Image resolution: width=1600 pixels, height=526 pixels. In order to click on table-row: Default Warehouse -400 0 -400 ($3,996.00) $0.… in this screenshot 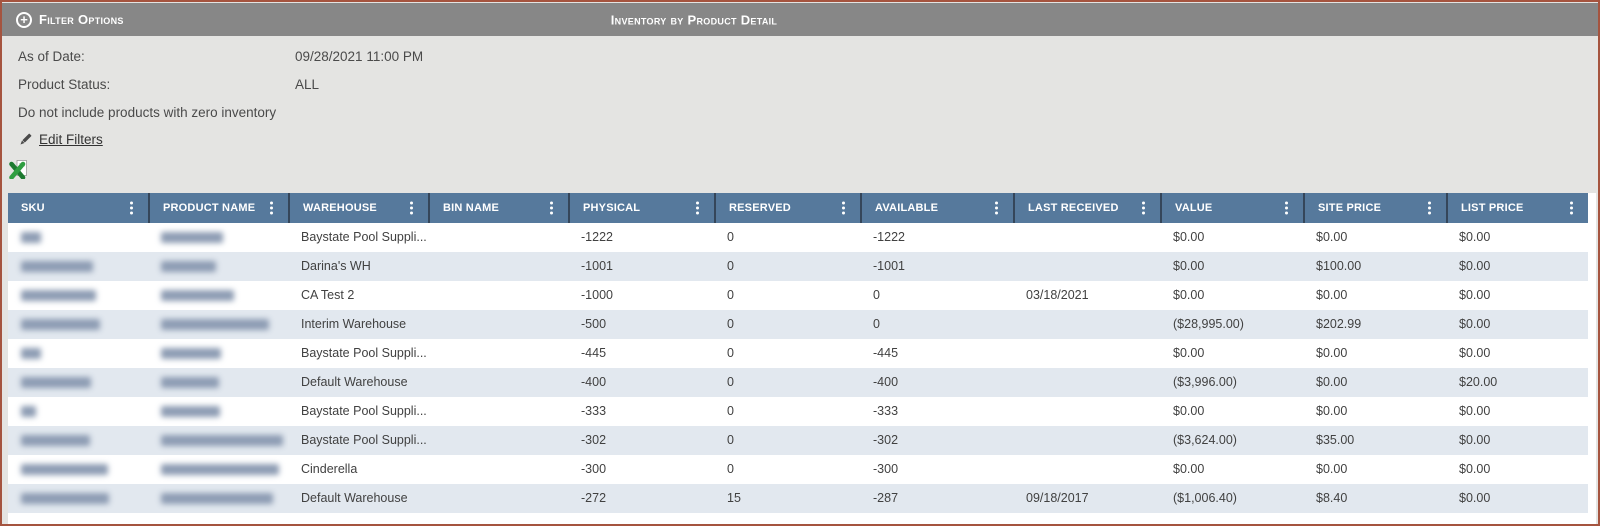, I will do `click(798, 382)`.